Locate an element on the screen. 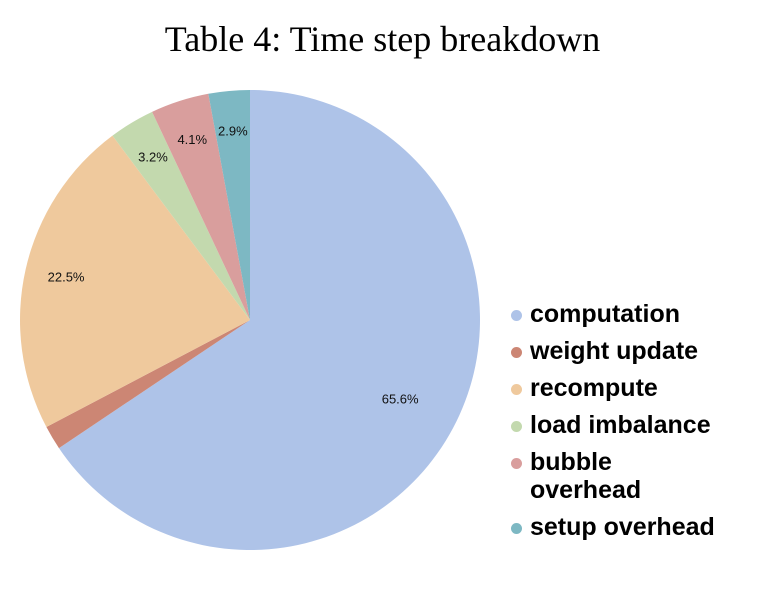 Image resolution: width=765 pixels, height=616 pixels. pie-slice-load-imbalance is located at coordinates (181, 216).